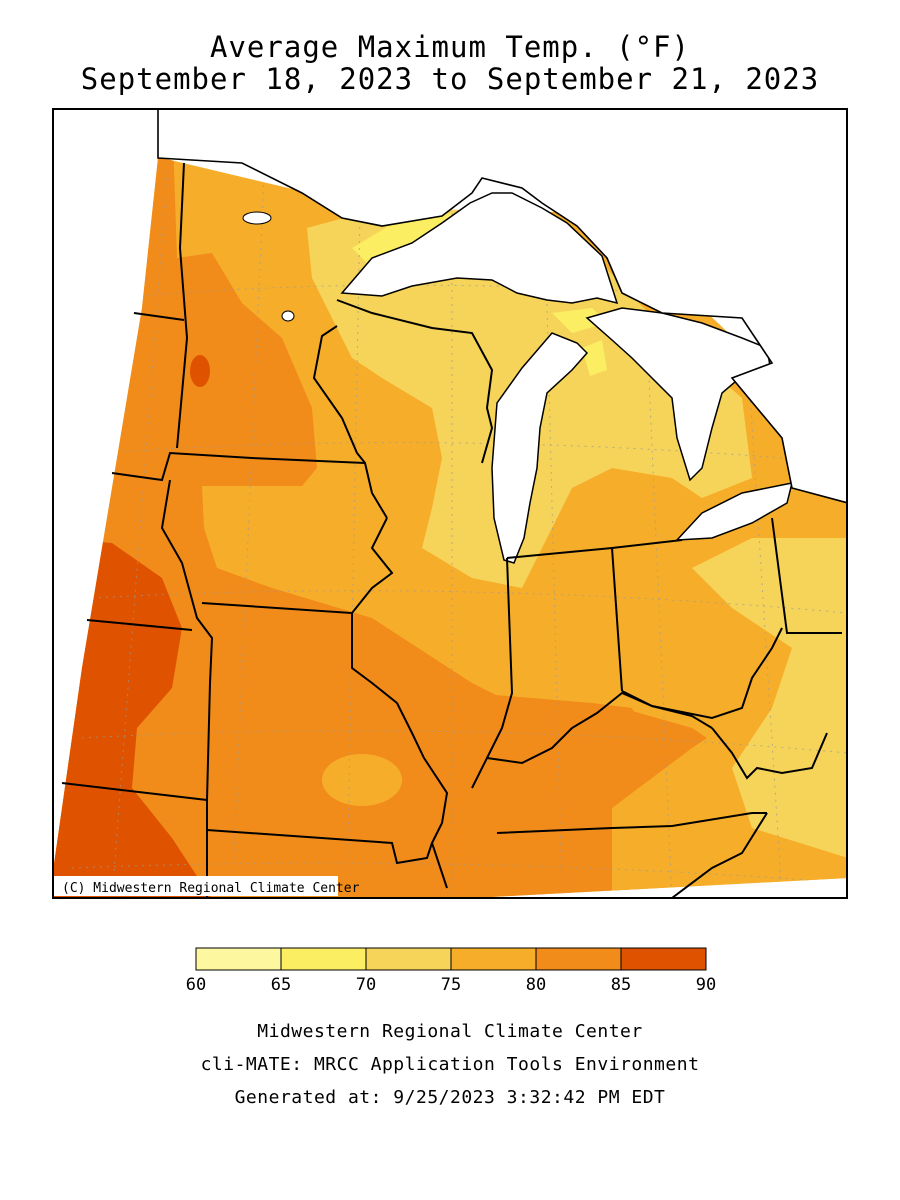 Image resolution: width=900 pixels, height=1200 pixels. Describe the element at coordinates (631, 823) in the screenshot. I see `border-ky-tn` at that location.